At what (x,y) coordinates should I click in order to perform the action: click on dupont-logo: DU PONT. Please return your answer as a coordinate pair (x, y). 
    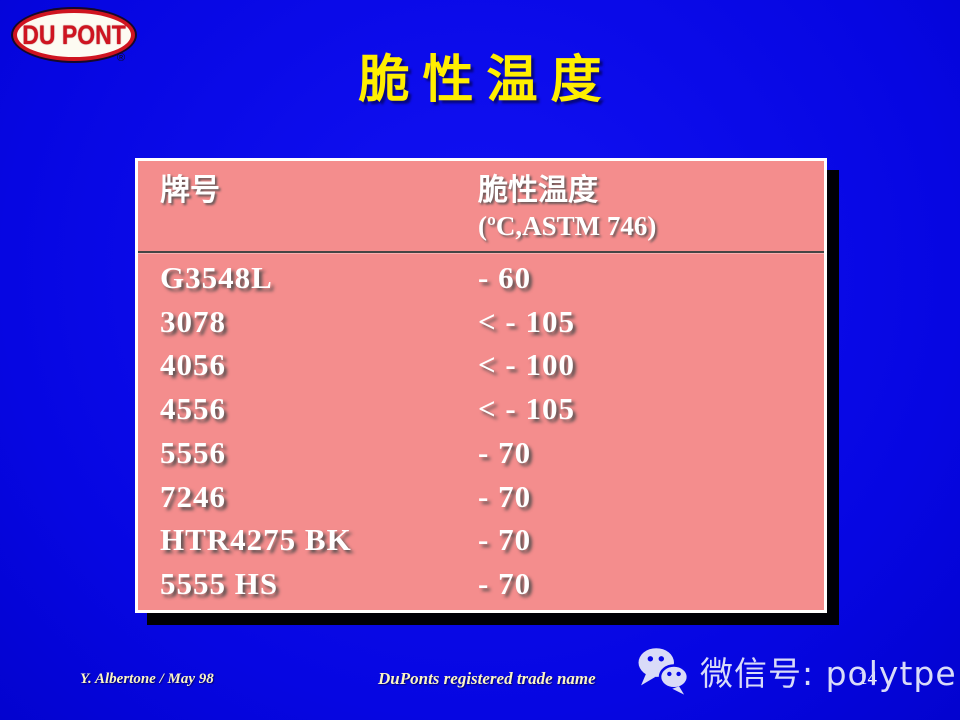
    Looking at the image, I should click on (74, 35).